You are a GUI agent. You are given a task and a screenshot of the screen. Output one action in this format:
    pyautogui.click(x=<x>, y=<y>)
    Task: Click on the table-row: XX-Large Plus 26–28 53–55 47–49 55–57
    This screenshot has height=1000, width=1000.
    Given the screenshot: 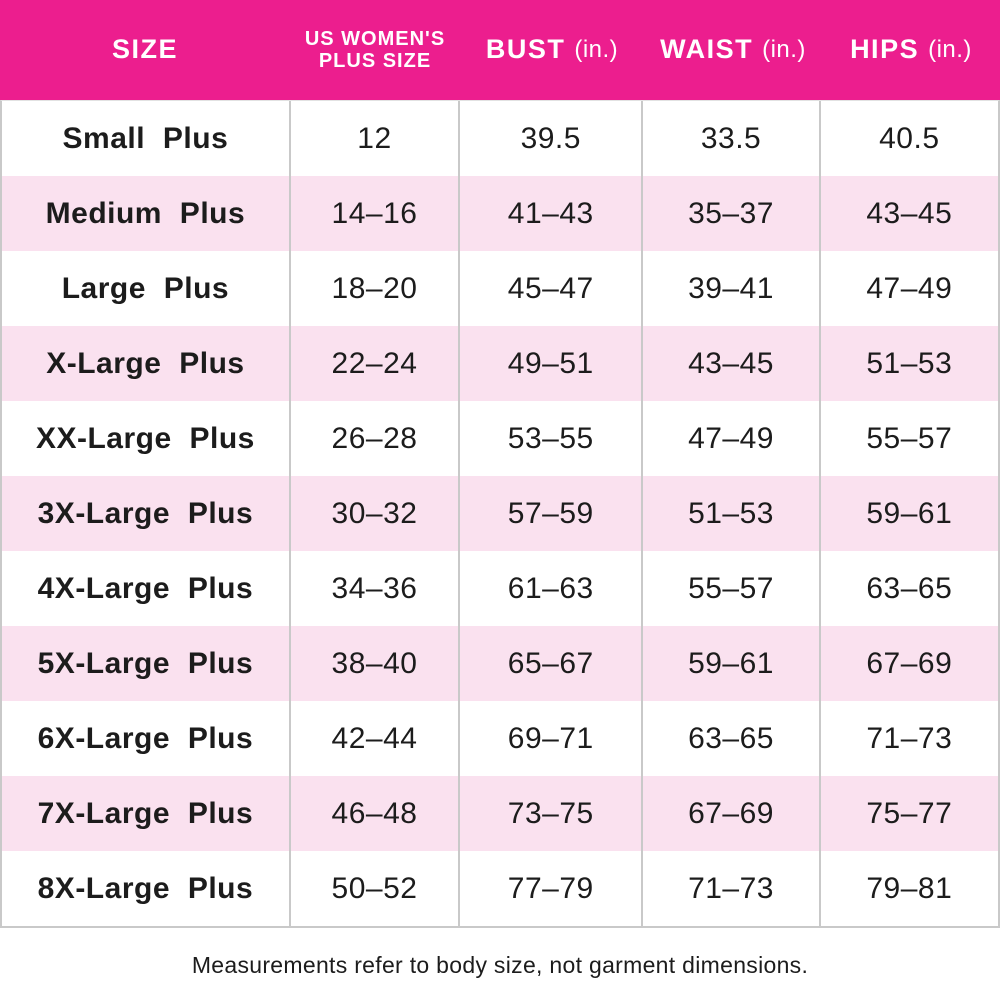 What is the action you would take?
    pyautogui.click(x=500, y=438)
    